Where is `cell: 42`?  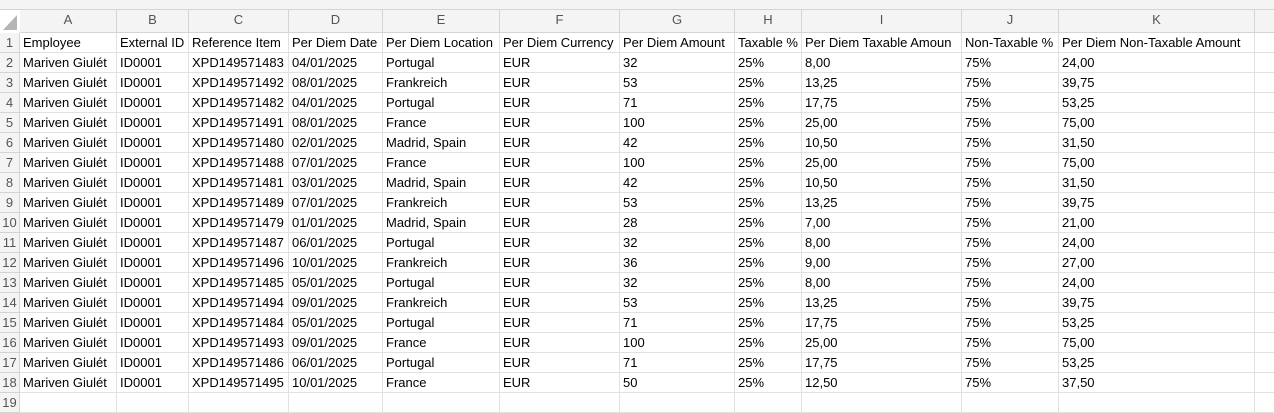 cell: 42 is located at coordinates (677, 183).